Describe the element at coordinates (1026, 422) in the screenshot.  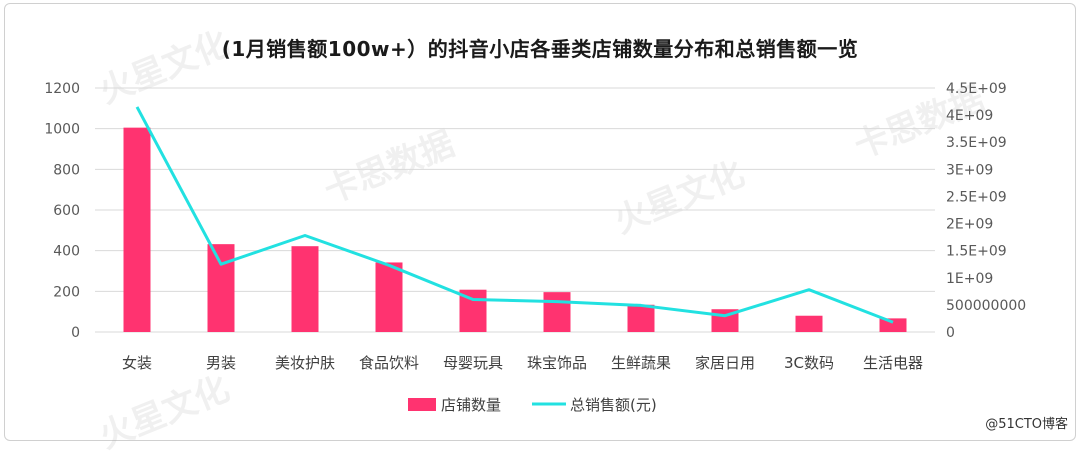
I see `footer-credit: @51CTO博客` at that location.